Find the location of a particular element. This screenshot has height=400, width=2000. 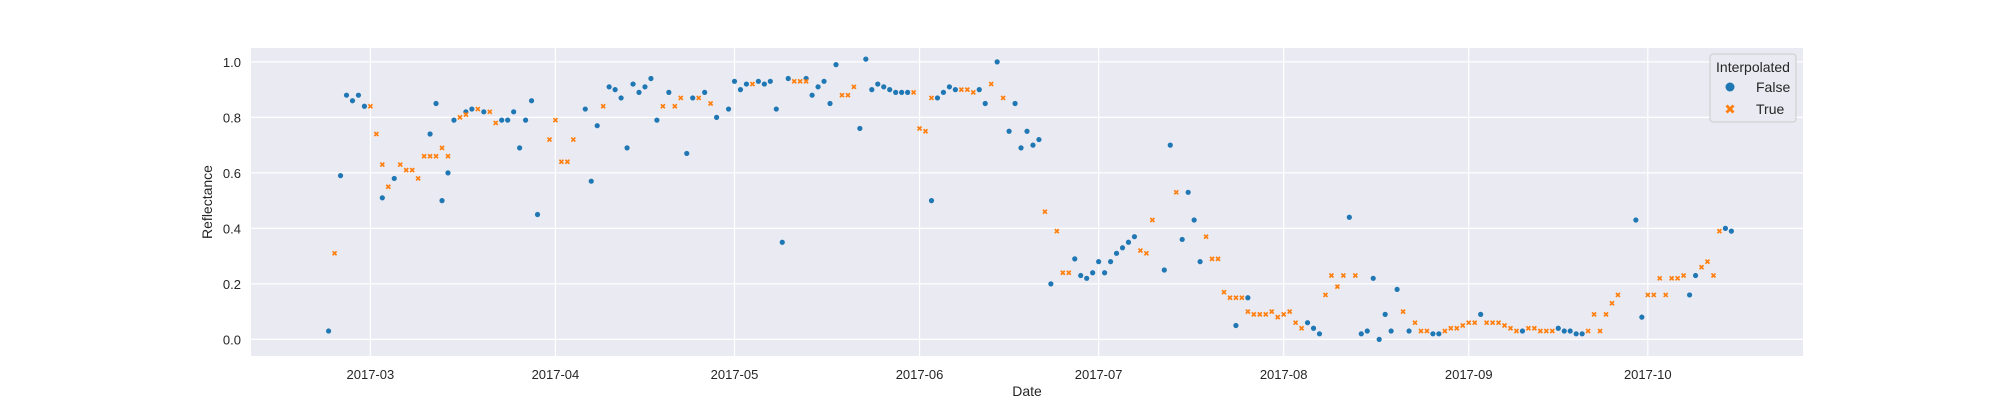

x-tick-label: 2017-10 is located at coordinates (1648, 374).